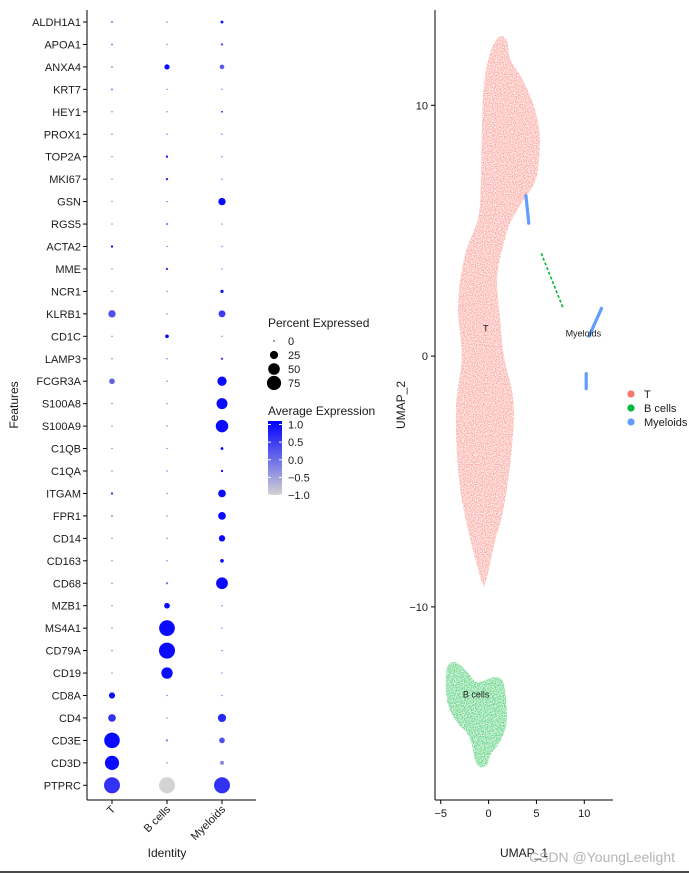  Describe the element at coordinates (222, 201) in the screenshot. I see `dot-gsn-myeloids` at that location.